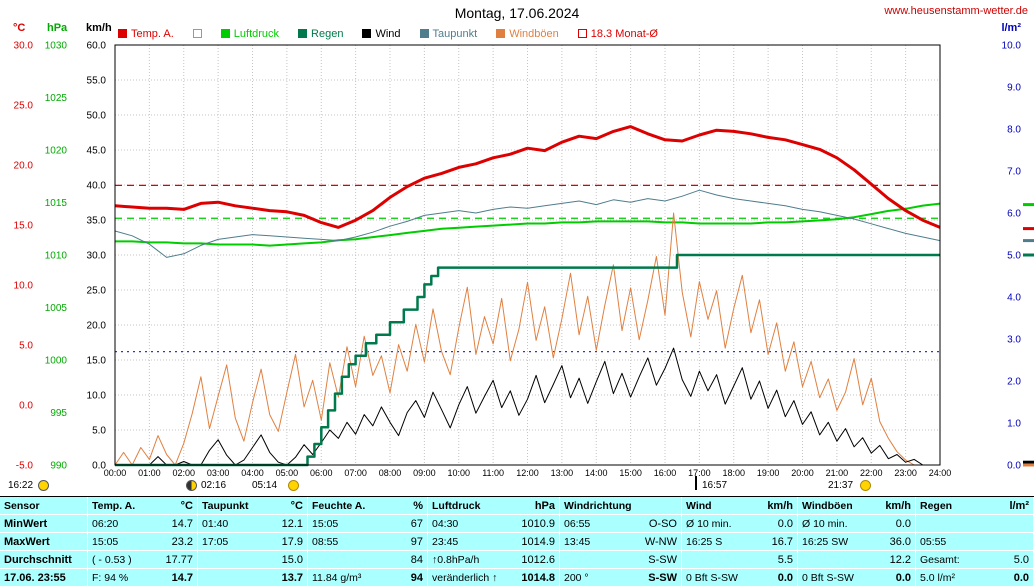 The height and width of the screenshot is (587, 1034). What do you see at coordinates (712, 577) in the screenshot?
I see `cell-label: 0 Bft S-SW` at bounding box center [712, 577].